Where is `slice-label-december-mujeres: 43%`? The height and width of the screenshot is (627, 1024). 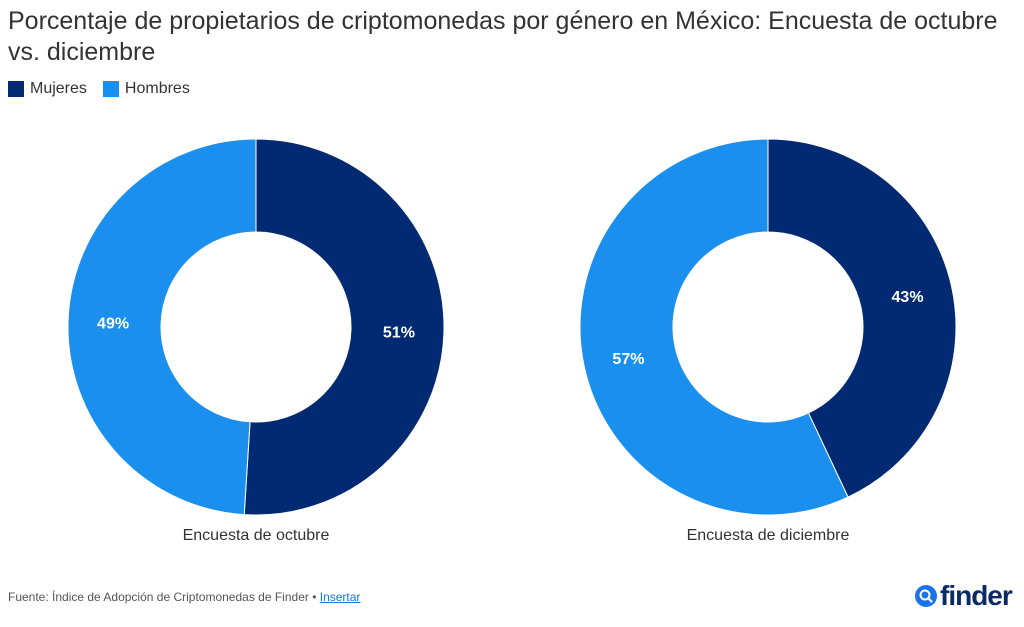 slice-label-december-mujeres: 43% is located at coordinates (908, 297).